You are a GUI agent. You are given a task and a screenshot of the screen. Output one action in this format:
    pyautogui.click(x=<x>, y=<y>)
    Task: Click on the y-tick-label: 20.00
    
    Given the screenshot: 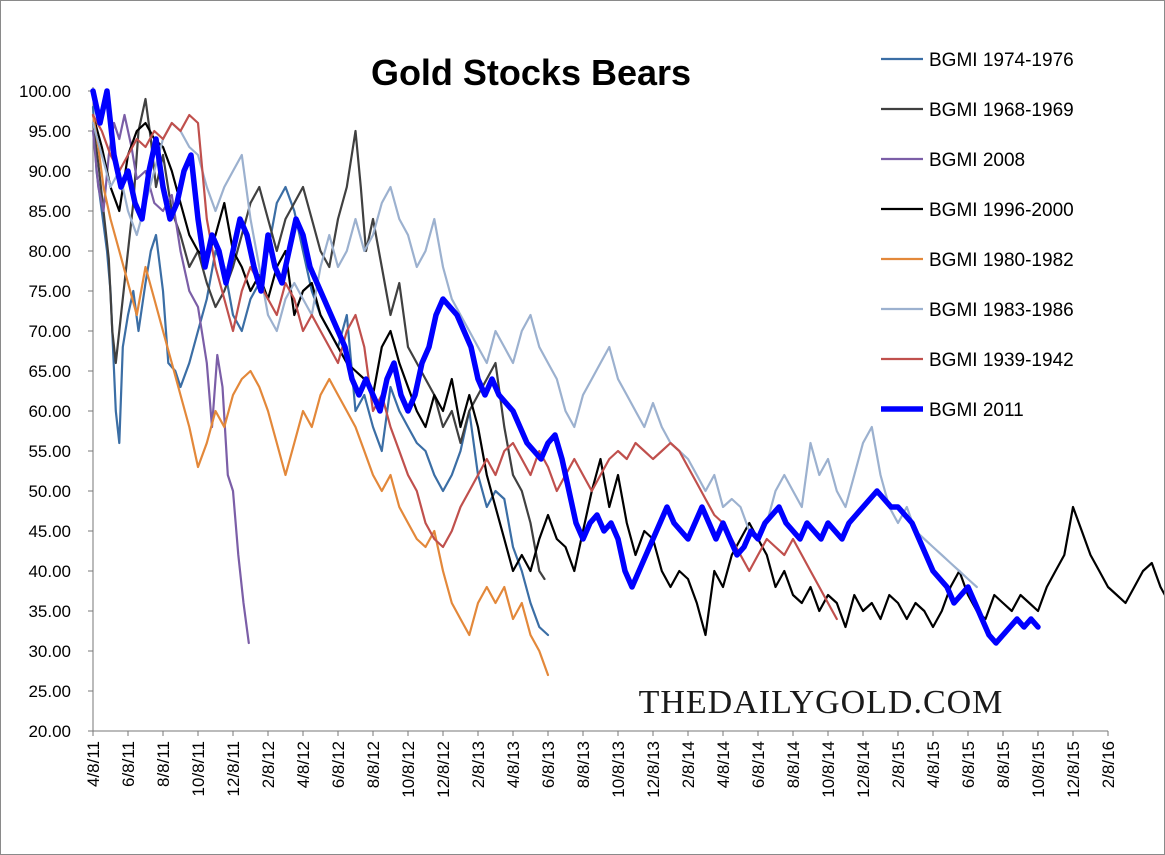 What is the action you would take?
    pyautogui.click(x=49, y=731)
    